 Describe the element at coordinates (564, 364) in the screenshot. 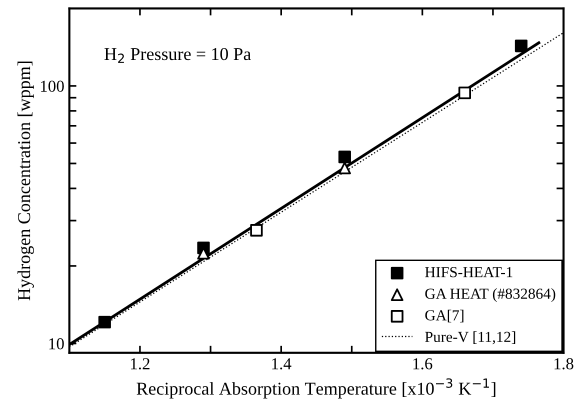

I see `x-tick-label: 1.8` at that location.